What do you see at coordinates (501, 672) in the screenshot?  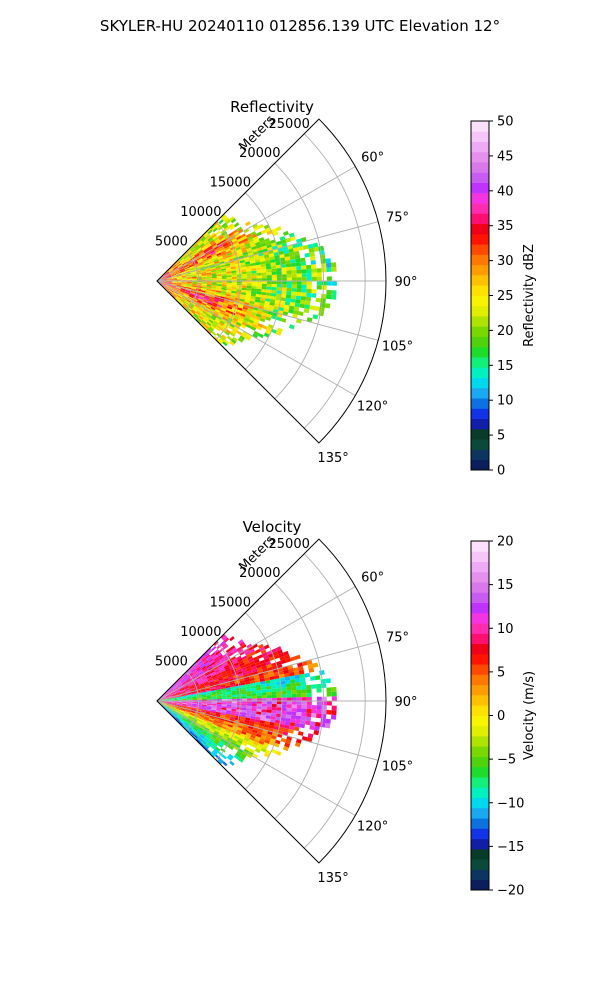 I see `colorbar-tick-label: 5` at bounding box center [501, 672].